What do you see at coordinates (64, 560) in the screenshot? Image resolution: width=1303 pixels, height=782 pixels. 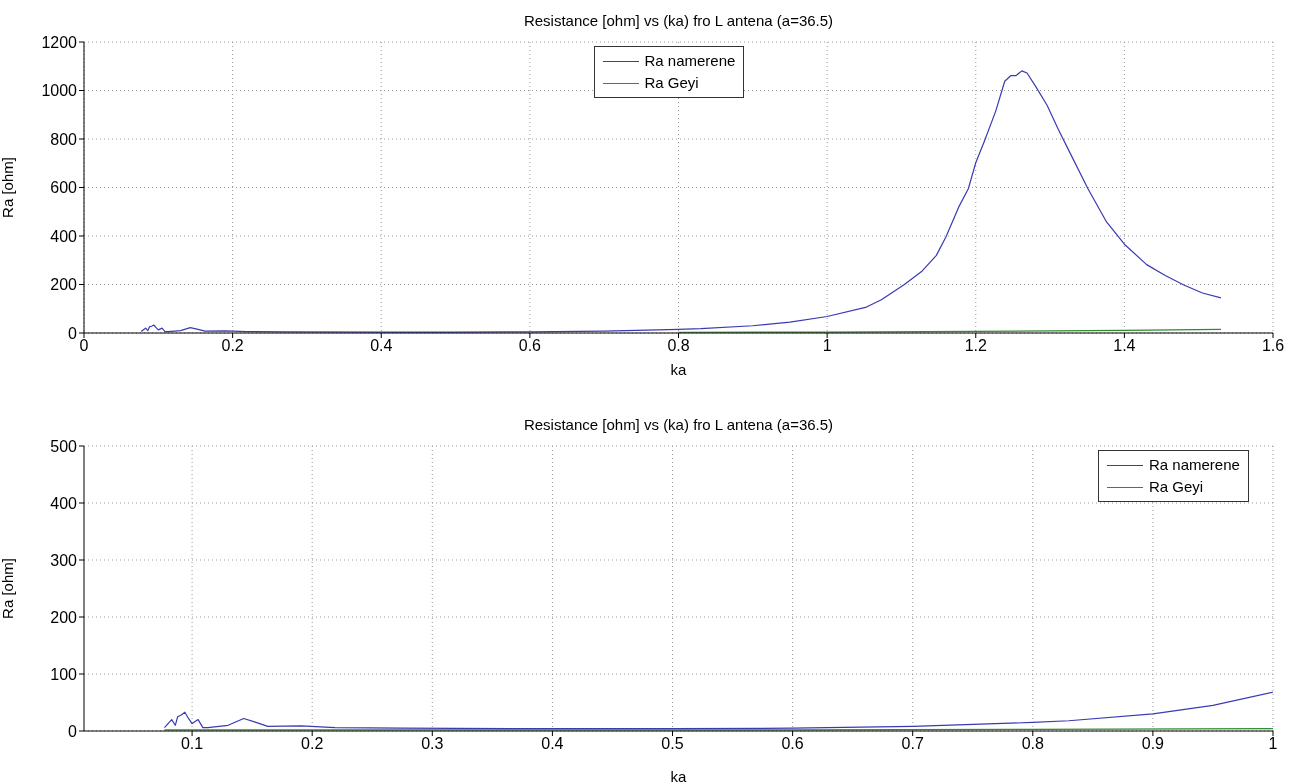 I see `y-tick-label: 300` at bounding box center [64, 560].